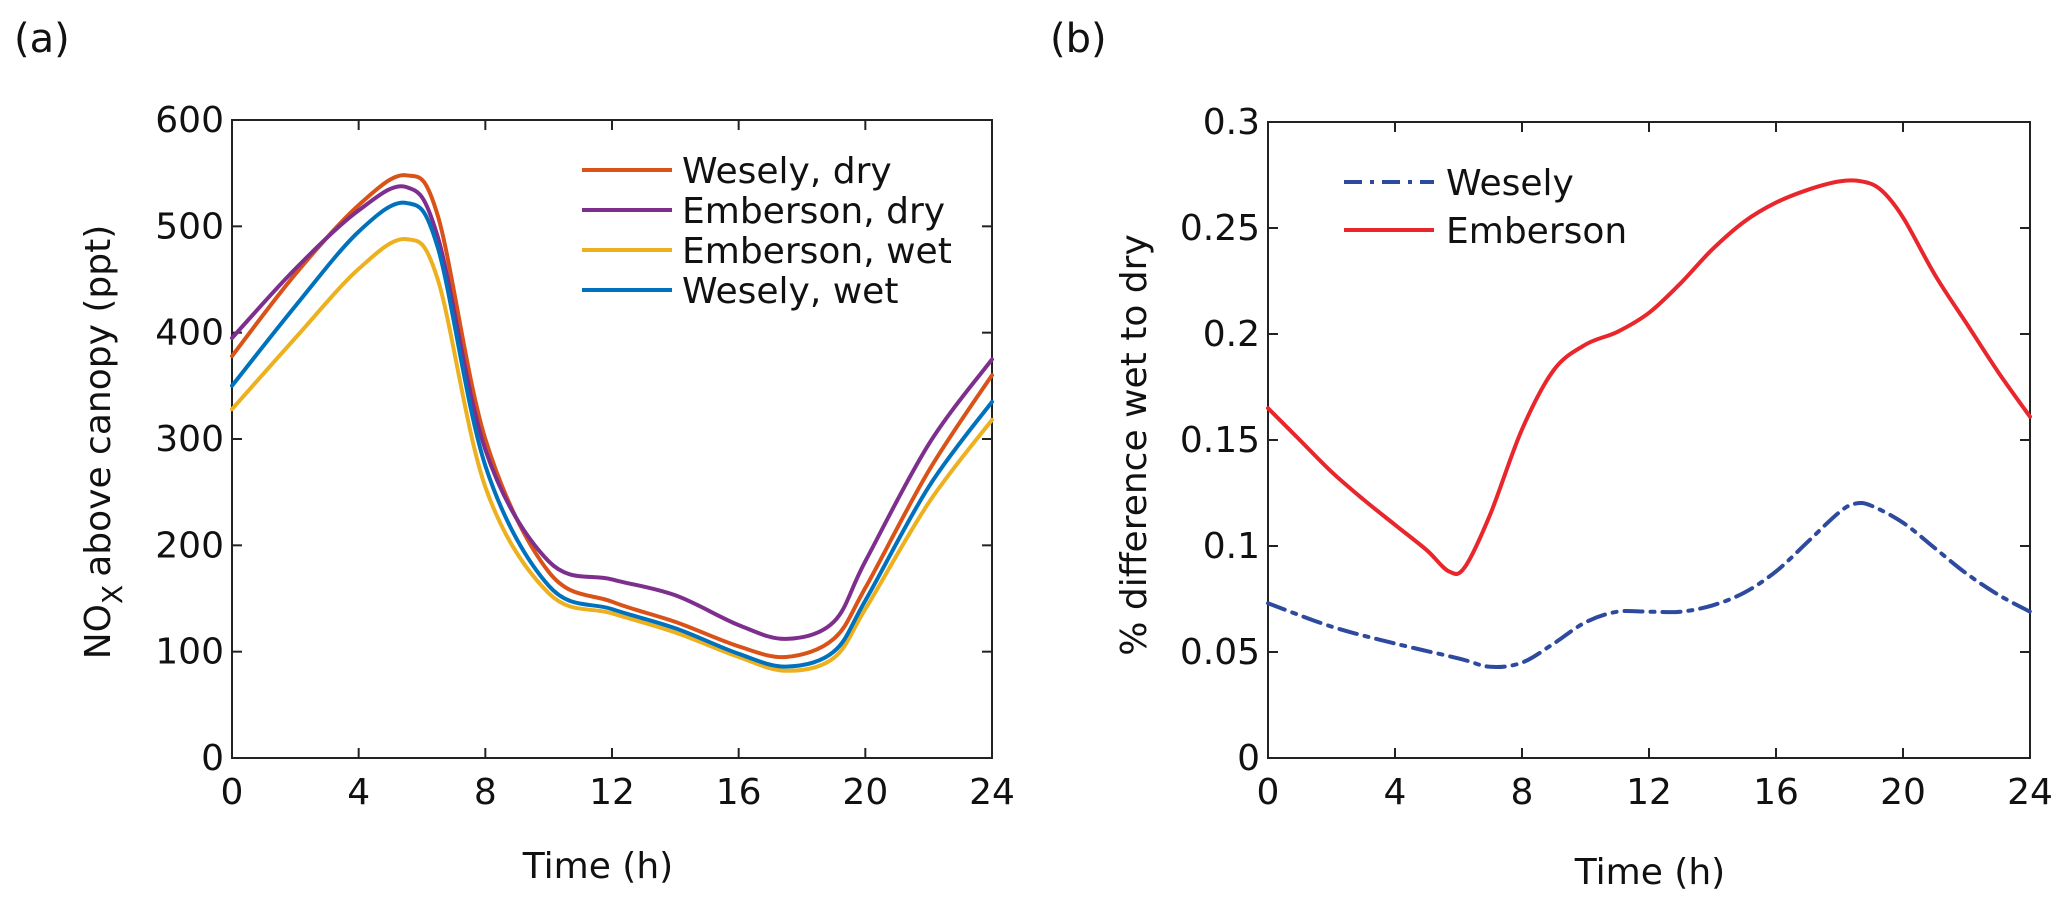 The width and height of the screenshot is (2067, 910). Describe the element at coordinates (787, 171) in the screenshot. I see `panel-a-legend-label-wesely-dry: Wesely, dry` at that location.